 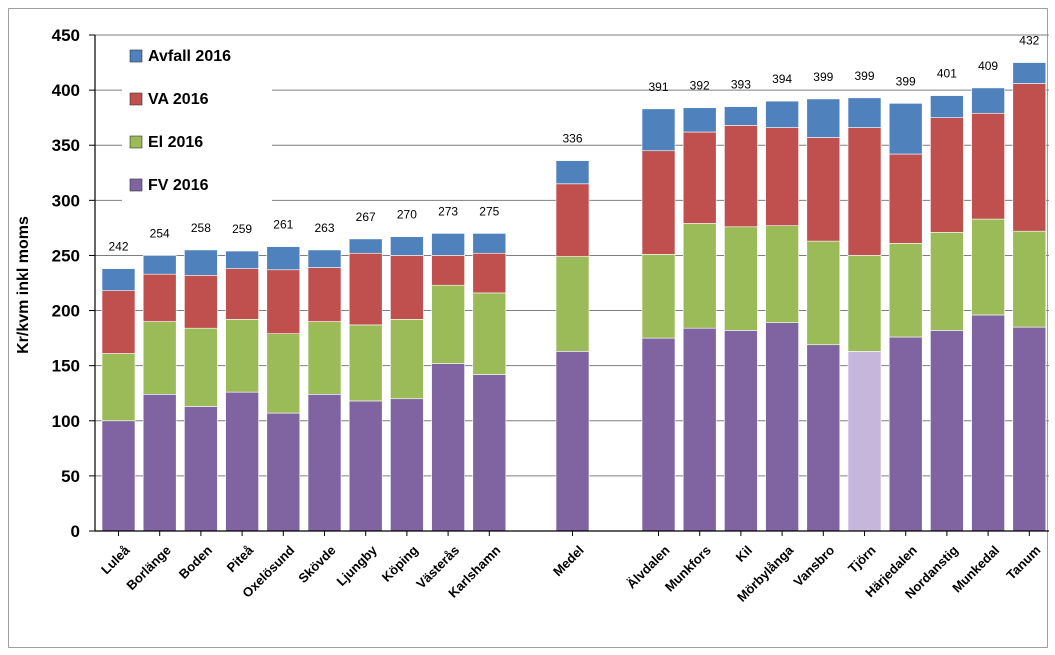 I want to click on total-label: 263, so click(x=324, y=228).